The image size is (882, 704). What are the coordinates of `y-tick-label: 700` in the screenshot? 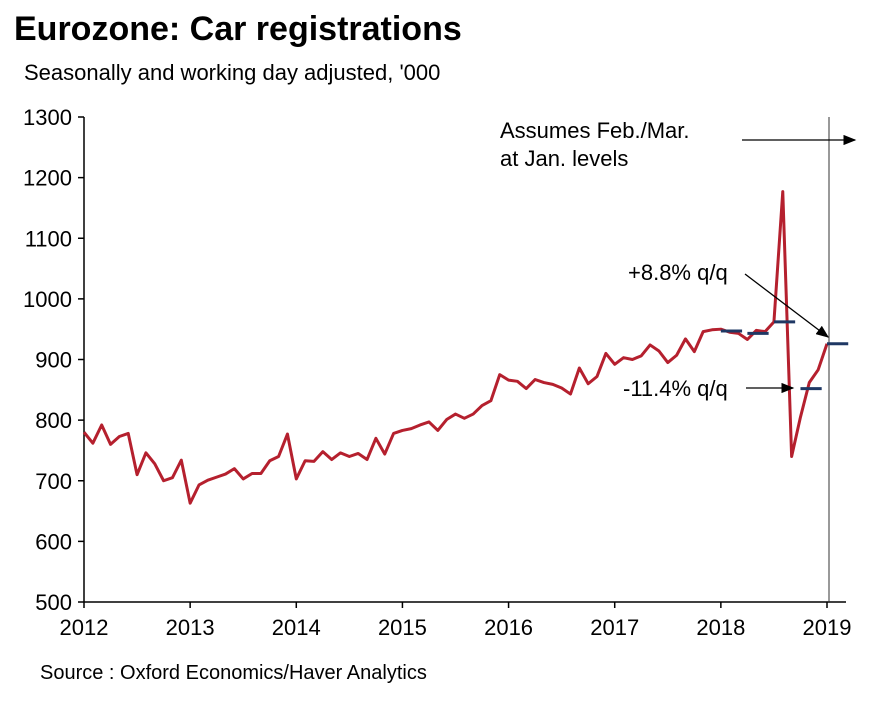 It's located at (53, 481).